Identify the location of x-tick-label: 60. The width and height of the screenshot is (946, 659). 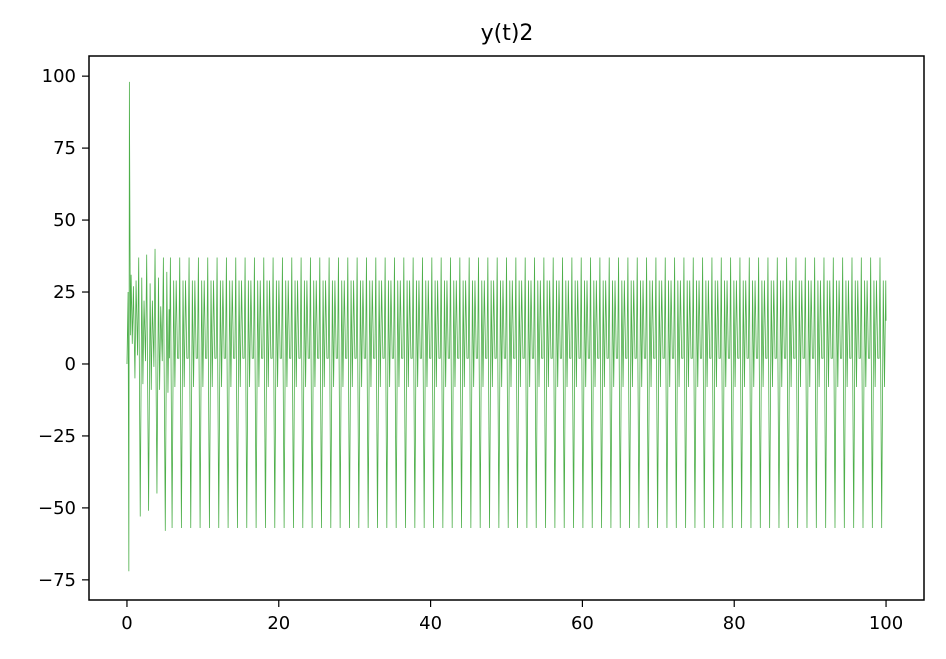
(582, 623).